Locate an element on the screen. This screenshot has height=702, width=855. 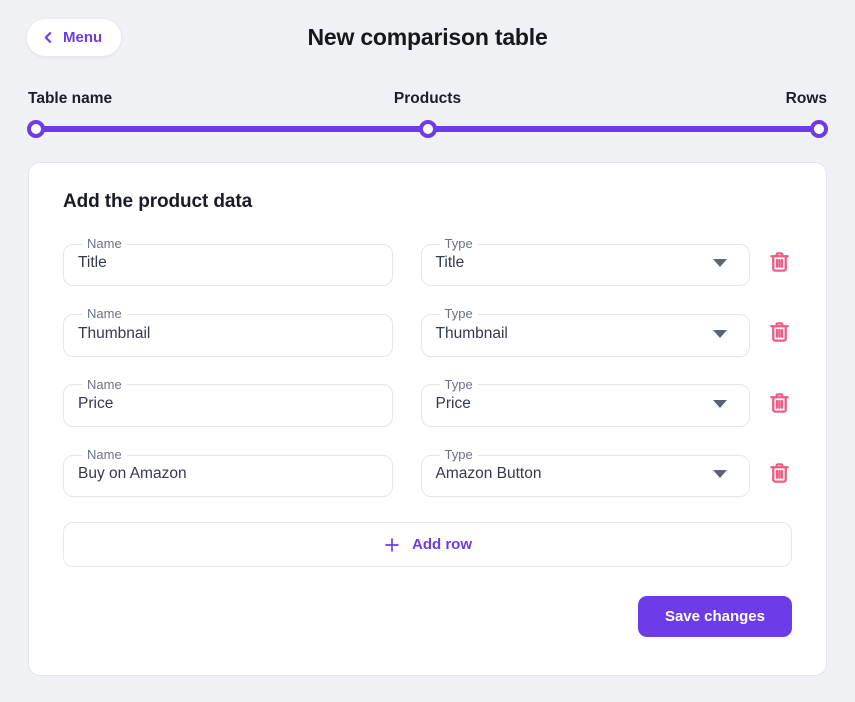
type-field: Type Title is located at coordinates (585, 261).